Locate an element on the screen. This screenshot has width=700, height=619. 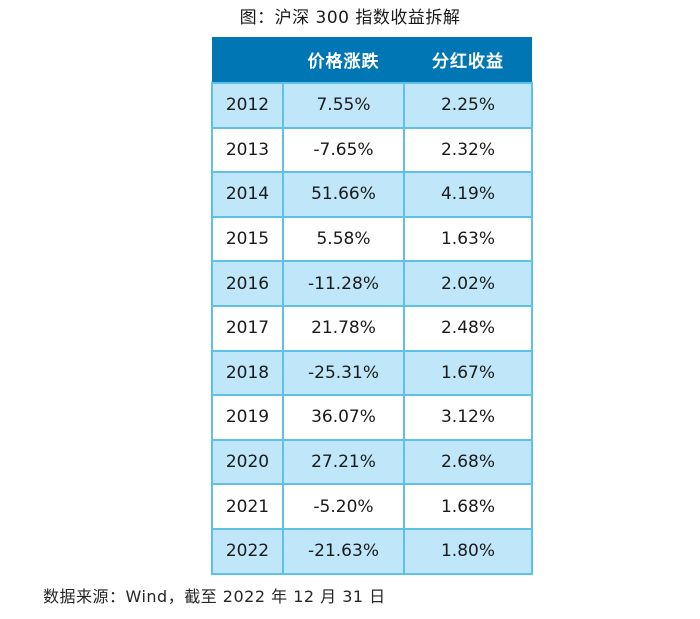
year-cell: 2017 is located at coordinates (247, 328).